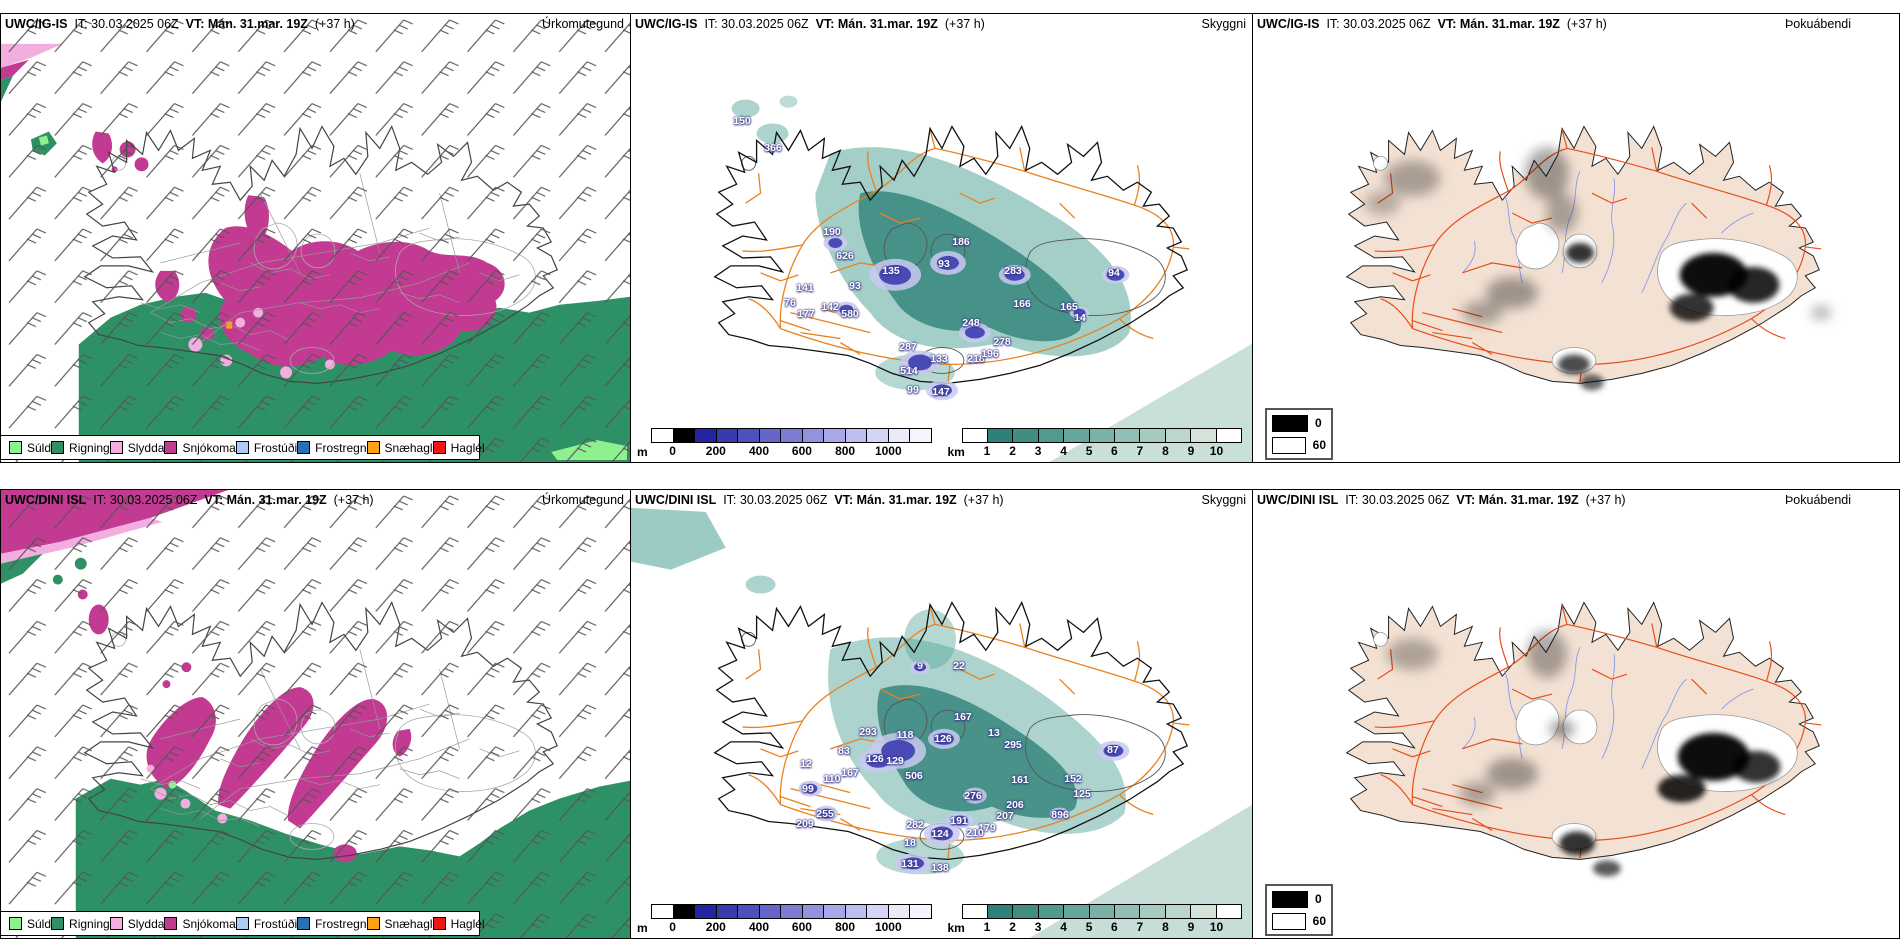  What do you see at coordinates (341, 447) in the screenshot?
I see `legend-label: Frostregn` at bounding box center [341, 447].